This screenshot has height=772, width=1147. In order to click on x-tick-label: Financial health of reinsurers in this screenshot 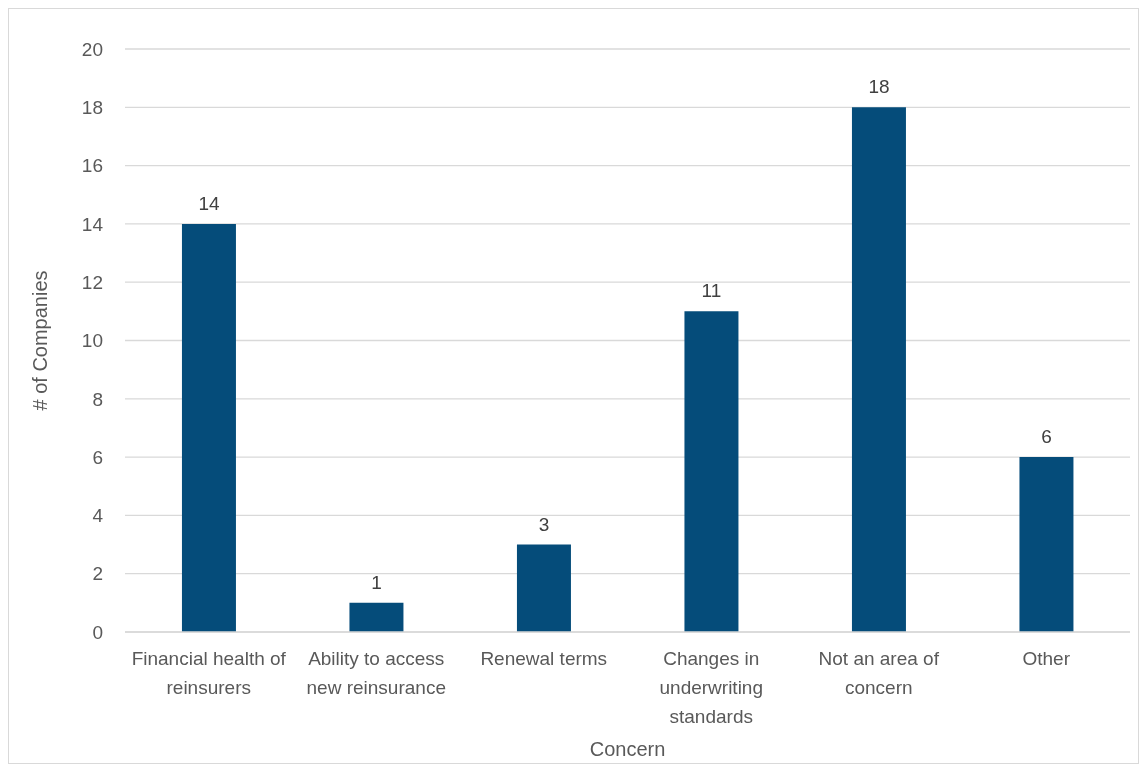, I will do `click(209, 673)`.